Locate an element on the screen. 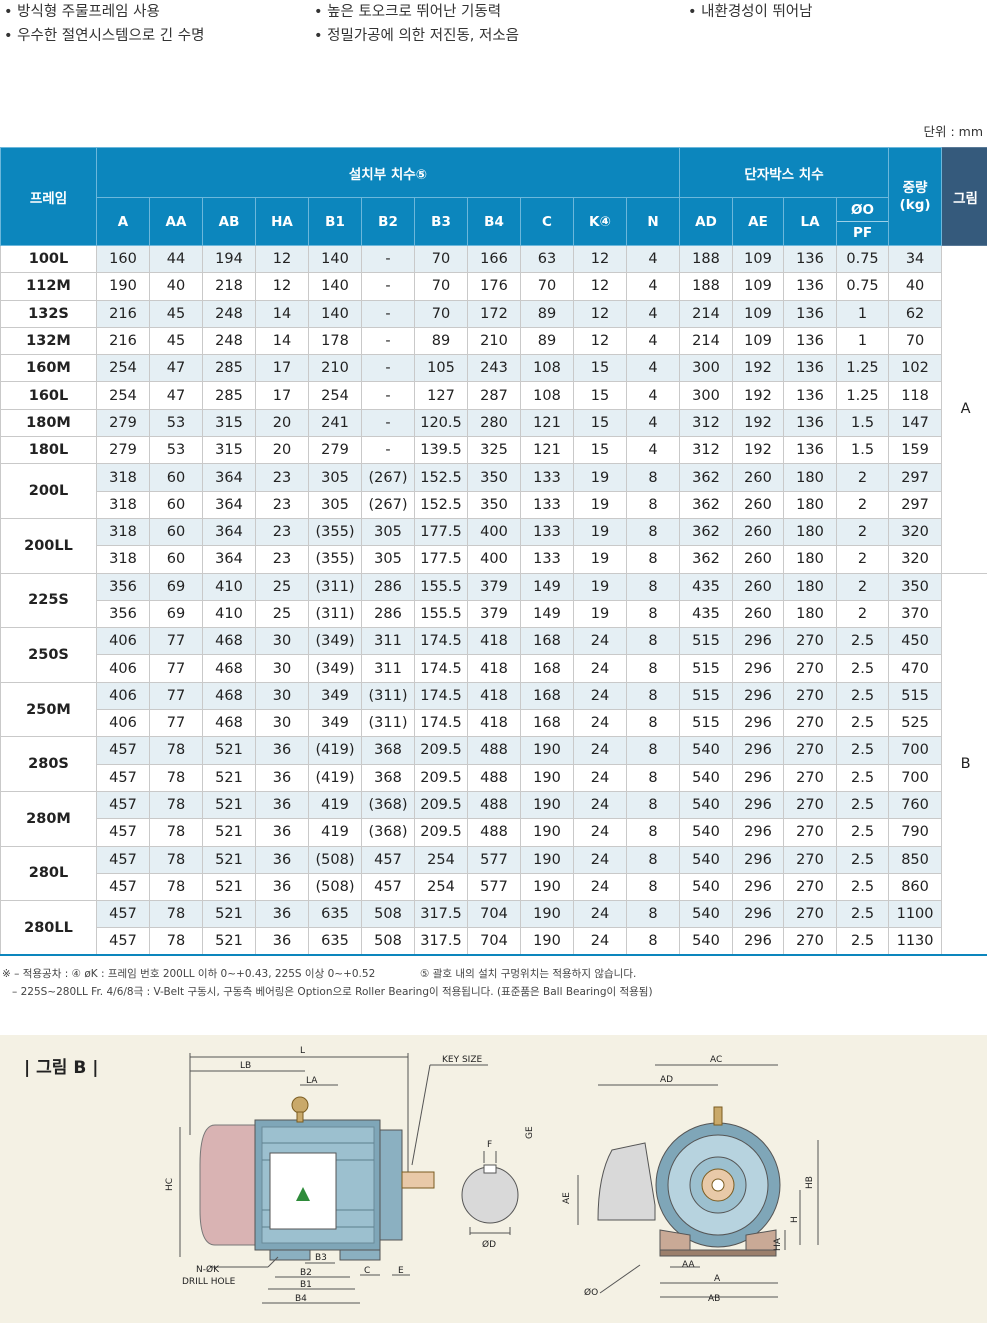 The width and height of the screenshot is (987, 1323). value-cell: 470 is located at coordinates (915, 668).